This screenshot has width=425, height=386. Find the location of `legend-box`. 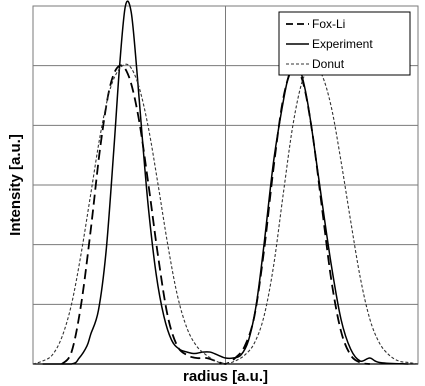

legend-box is located at coordinates (344, 43).